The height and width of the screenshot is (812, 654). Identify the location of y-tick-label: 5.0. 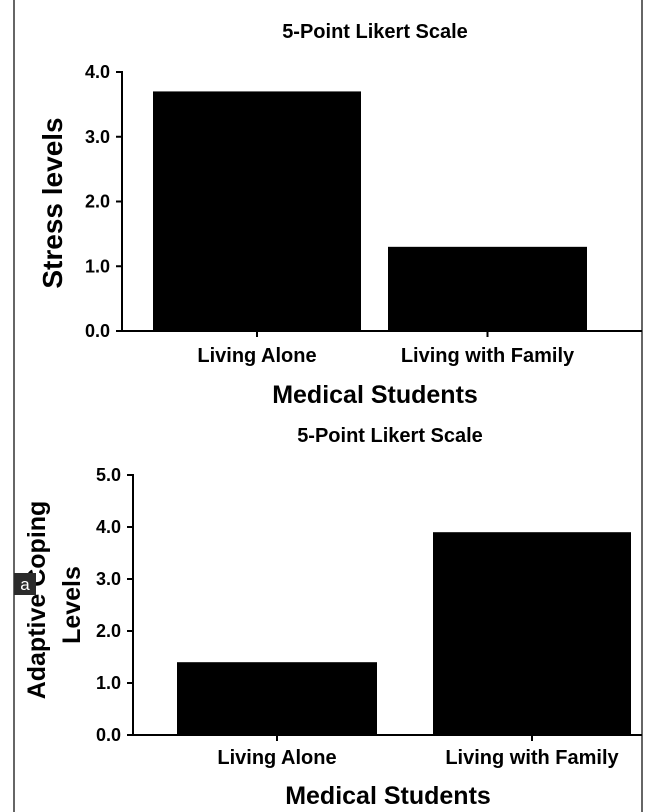
(108, 475).